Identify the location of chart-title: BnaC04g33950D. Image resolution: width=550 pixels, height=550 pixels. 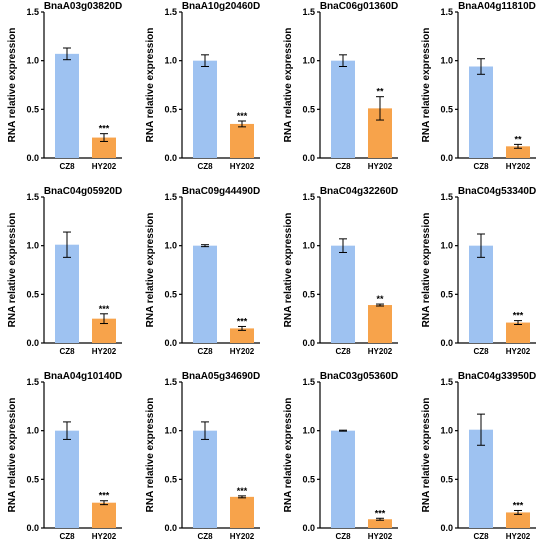
(497, 376).